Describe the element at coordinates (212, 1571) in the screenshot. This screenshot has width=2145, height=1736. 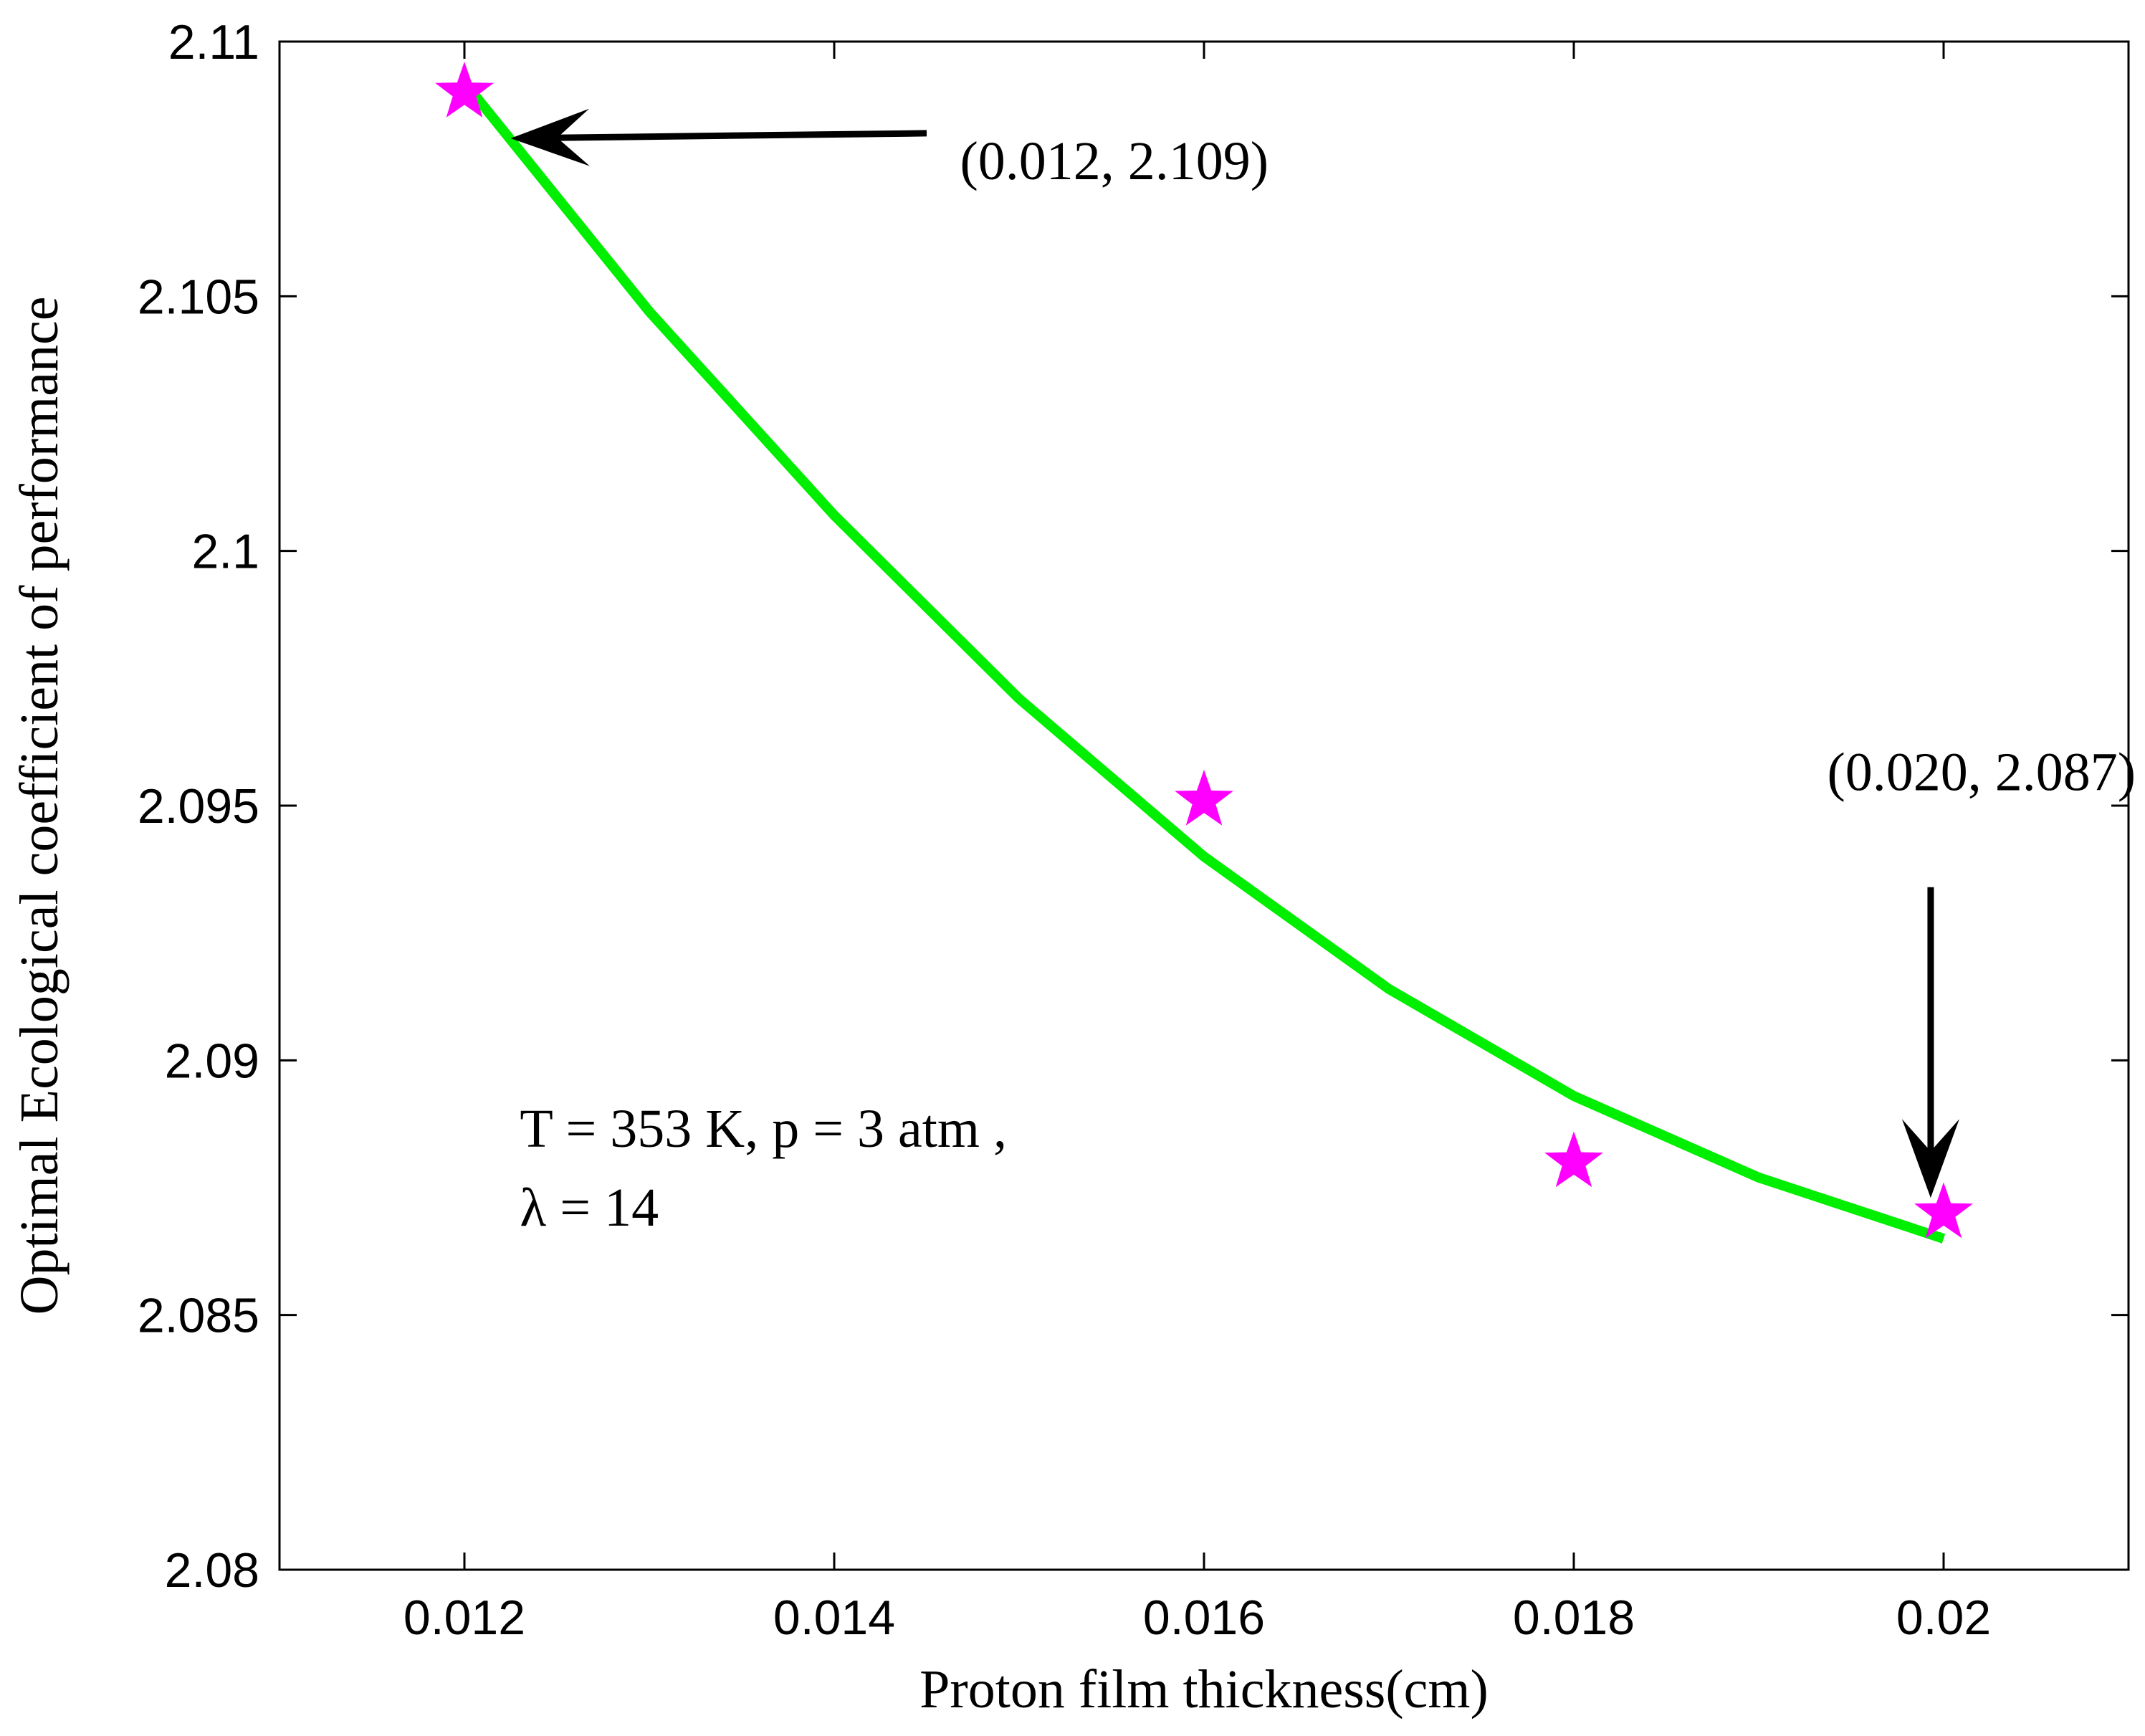
I see `y-tick-label: 2.08` at that location.